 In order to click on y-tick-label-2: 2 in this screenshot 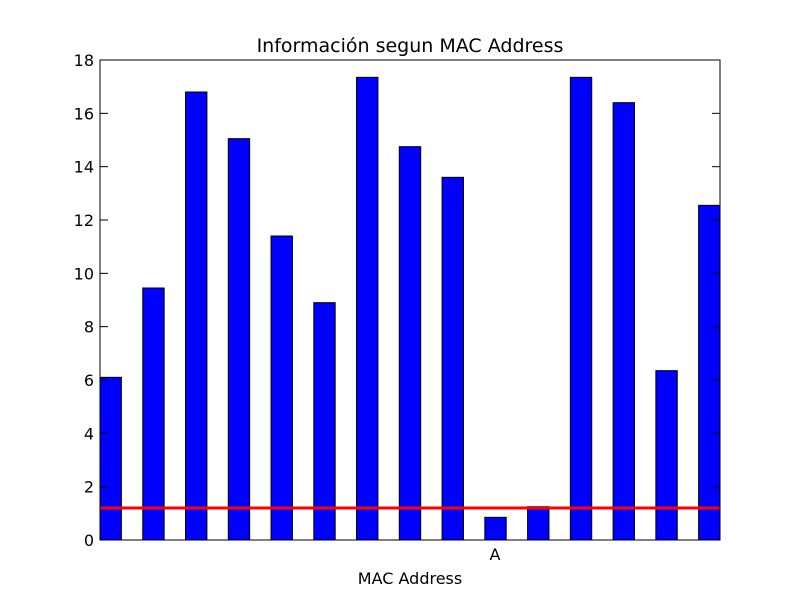, I will do `click(89, 487)`.